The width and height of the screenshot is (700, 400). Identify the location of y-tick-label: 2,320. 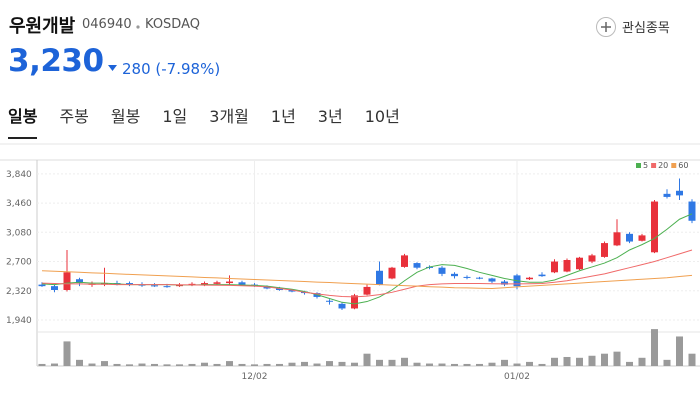
(19, 292).